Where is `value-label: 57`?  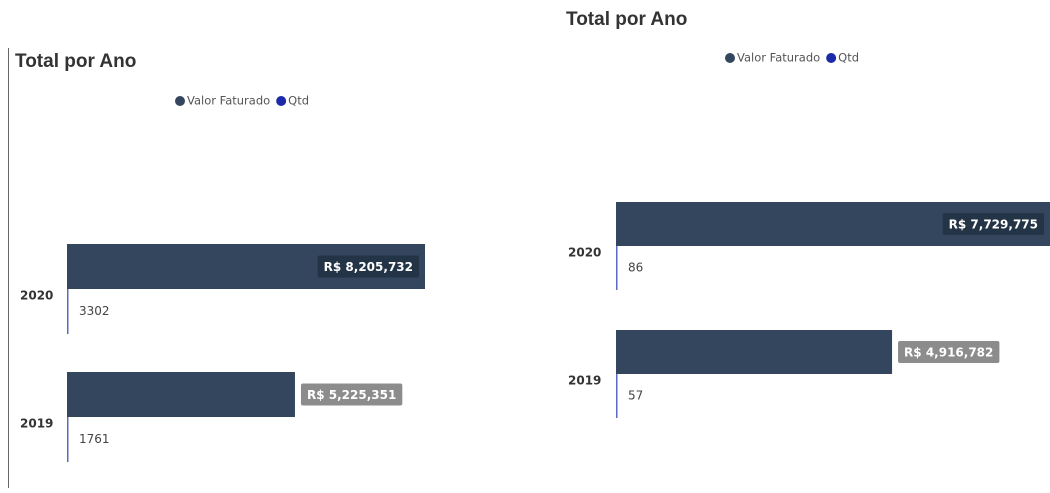
value-label: 57 is located at coordinates (635, 396).